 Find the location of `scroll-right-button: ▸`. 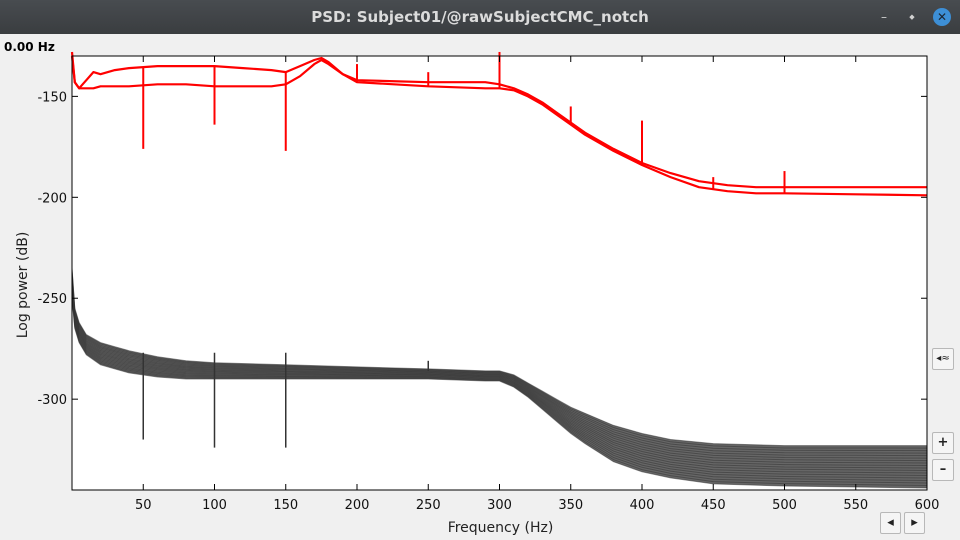

scroll-right-button: ▸ is located at coordinates (914, 523).